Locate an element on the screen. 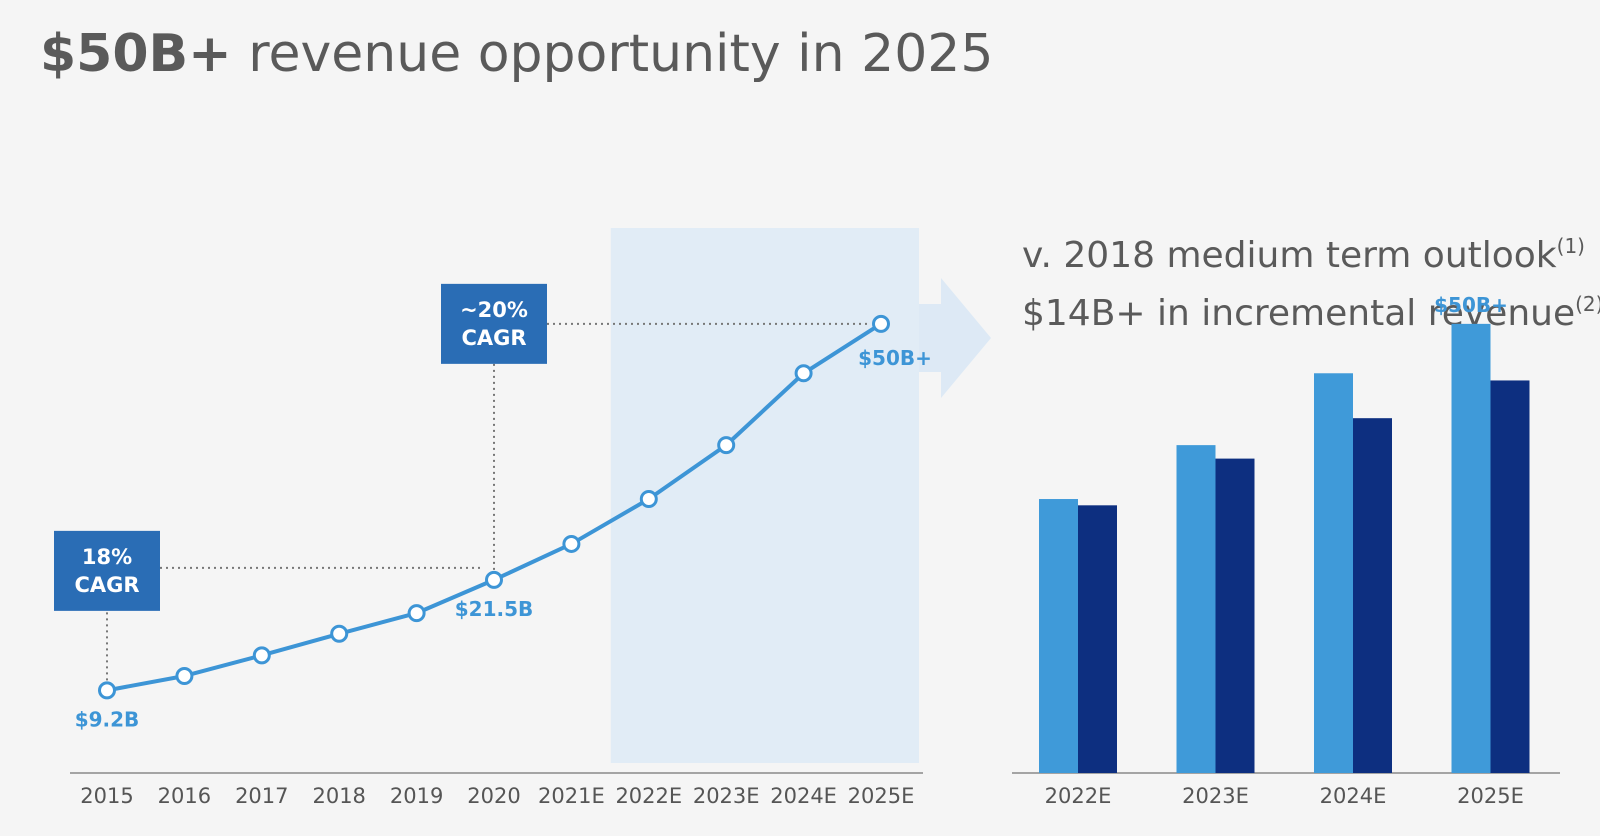 Image resolution: width=1600 pixels, height=836 pixels. revenue-data-label: $21.5B is located at coordinates (494, 609).